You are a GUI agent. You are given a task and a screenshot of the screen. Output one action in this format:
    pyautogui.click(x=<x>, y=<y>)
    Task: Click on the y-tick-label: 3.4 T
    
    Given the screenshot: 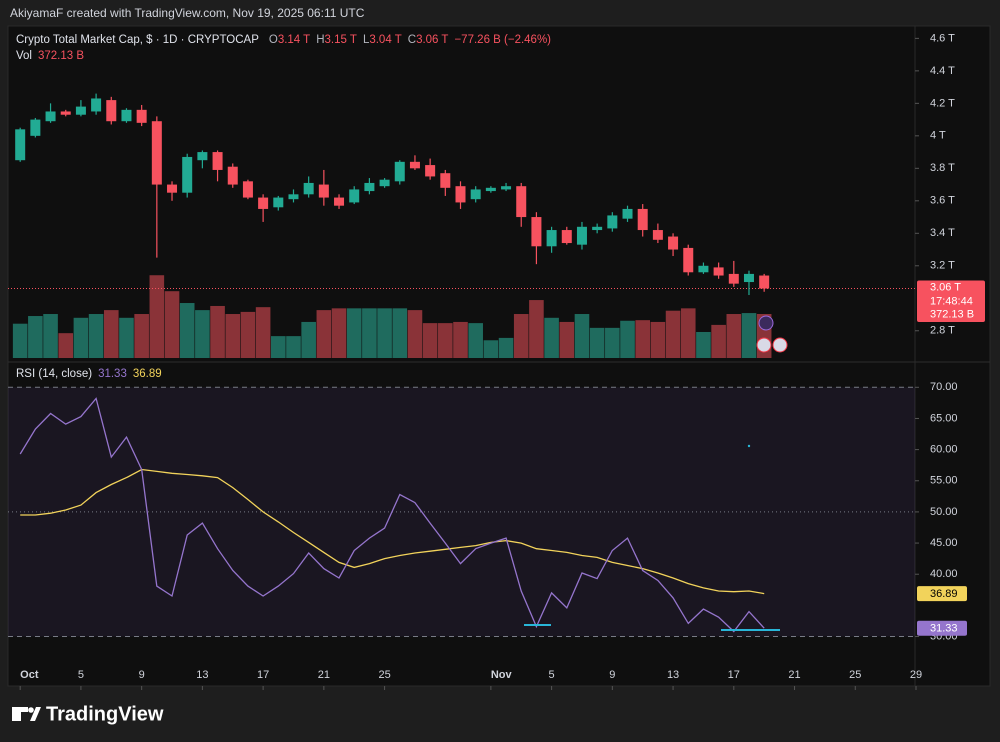 What is the action you would take?
    pyautogui.click(x=942, y=233)
    